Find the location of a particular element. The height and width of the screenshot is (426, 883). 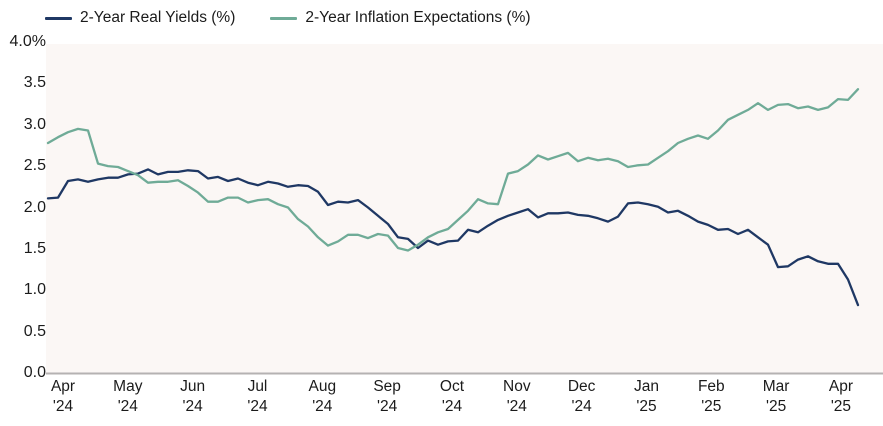

y-tick-label: 4.0% is located at coordinates (27, 41).